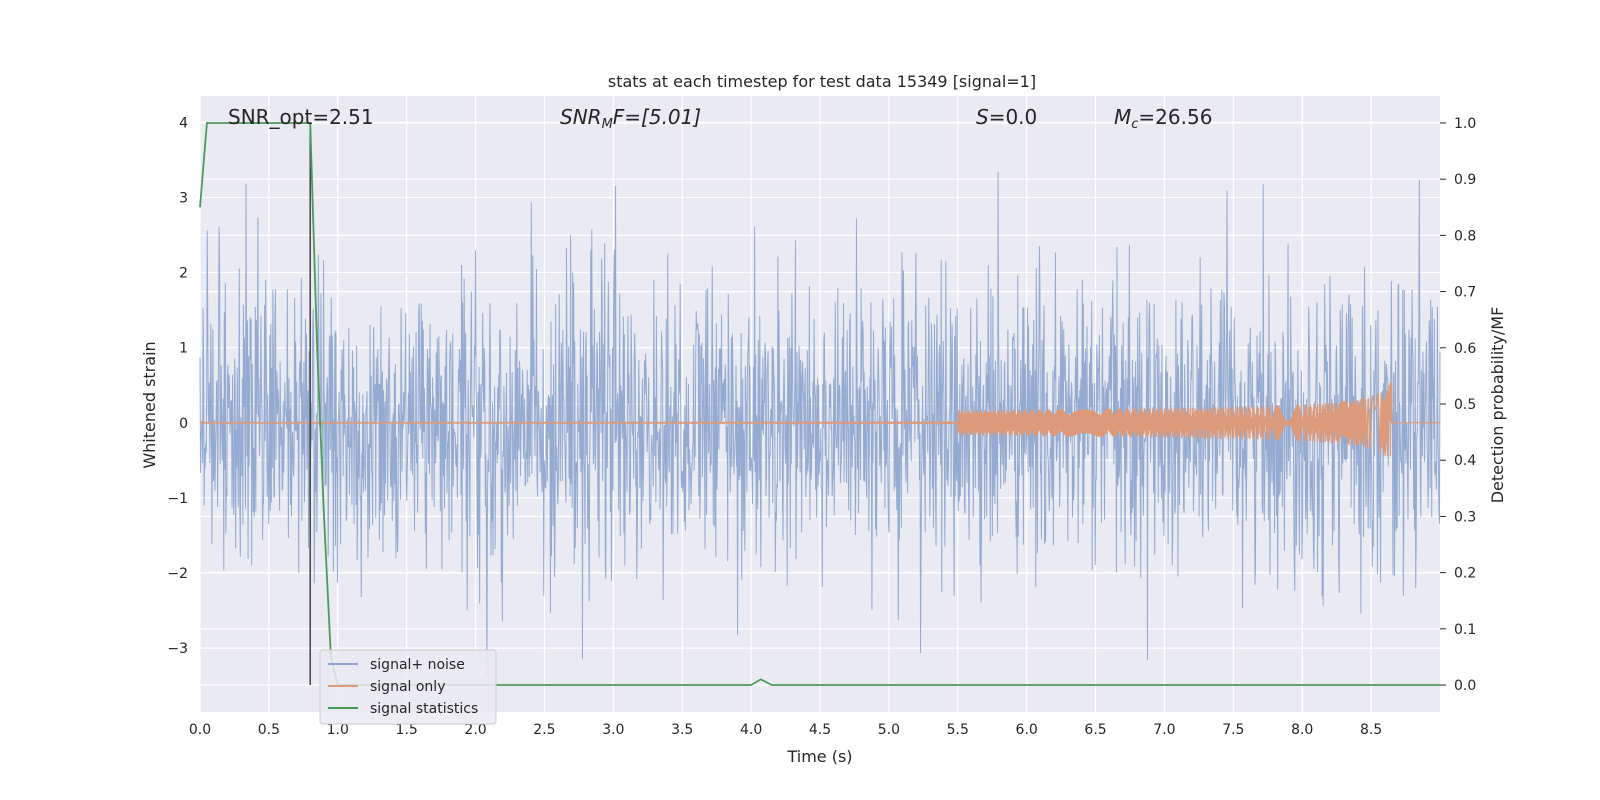 The height and width of the screenshot is (800, 1600). I want to click on left-y-tick-label: 2, so click(183, 274).